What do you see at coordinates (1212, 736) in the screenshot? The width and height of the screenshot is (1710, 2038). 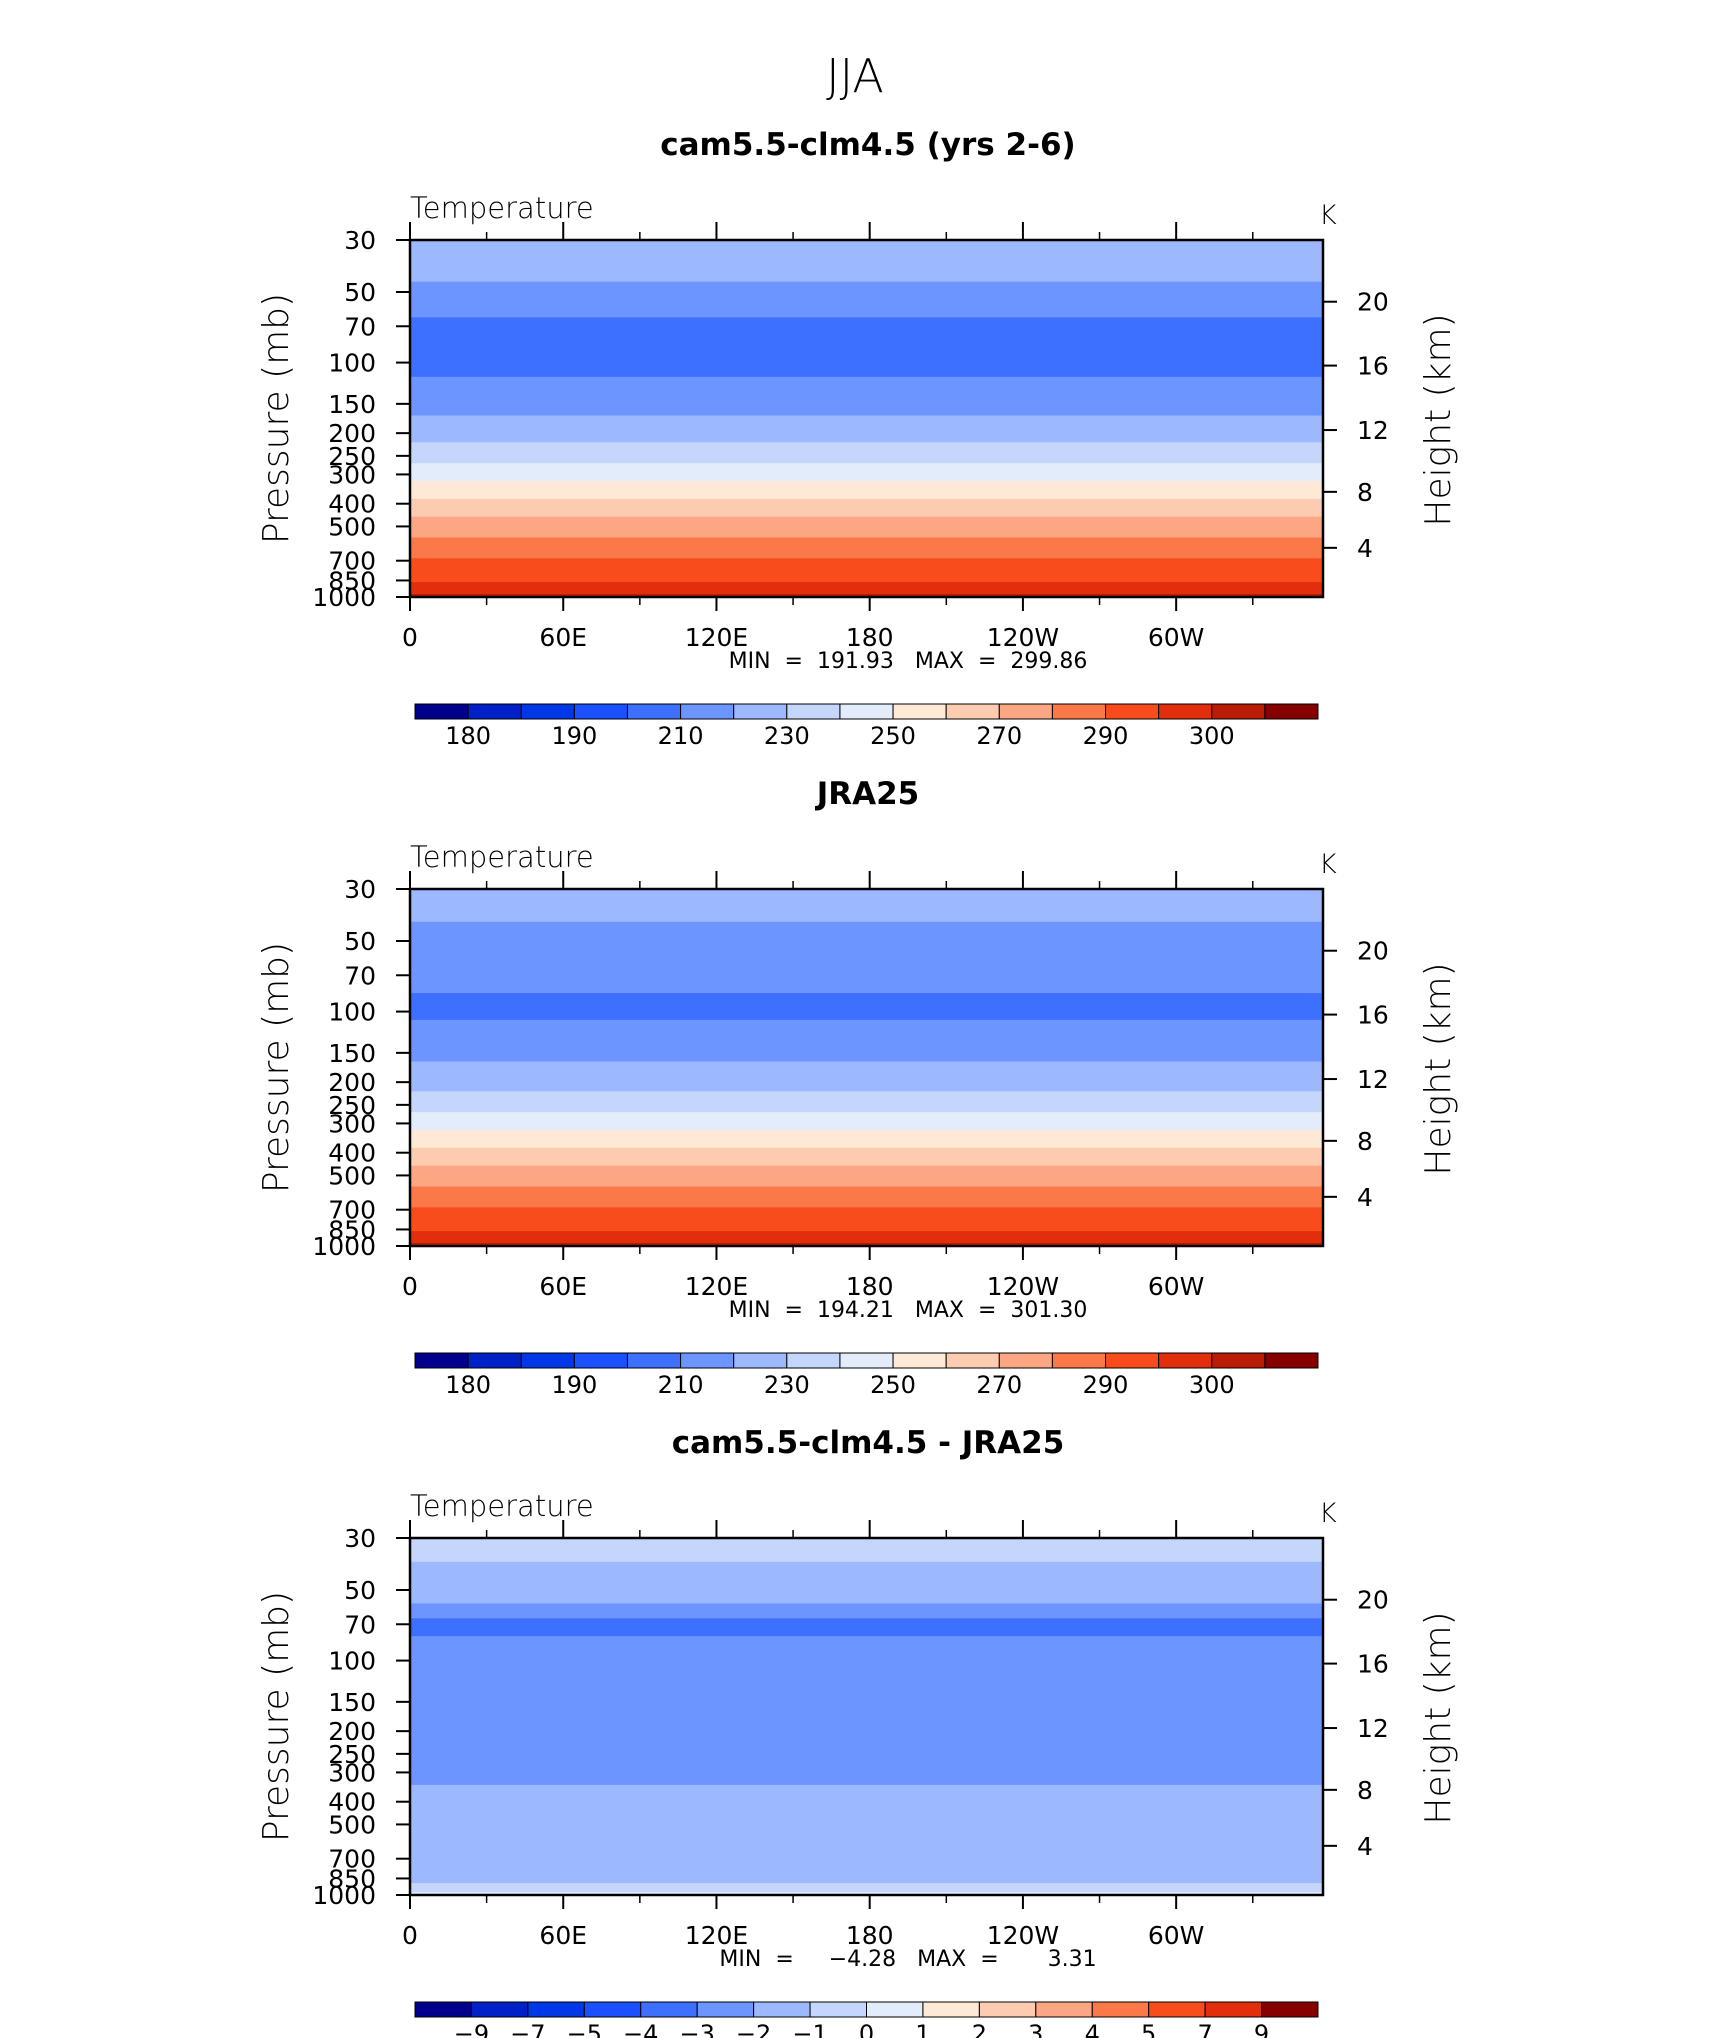 I see `colorbar-label: 300` at bounding box center [1212, 736].